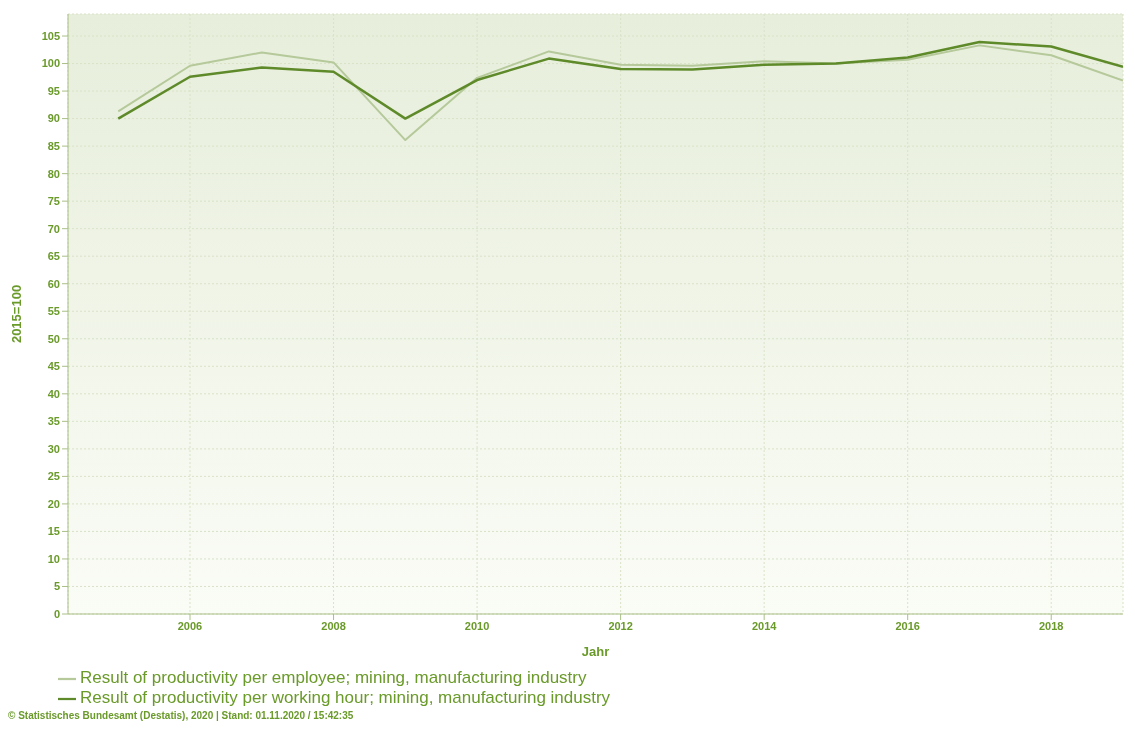  What do you see at coordinates (53, 558) in the screenshot?
I see `y-tick-label: 10` at bounding box center [53, 558].